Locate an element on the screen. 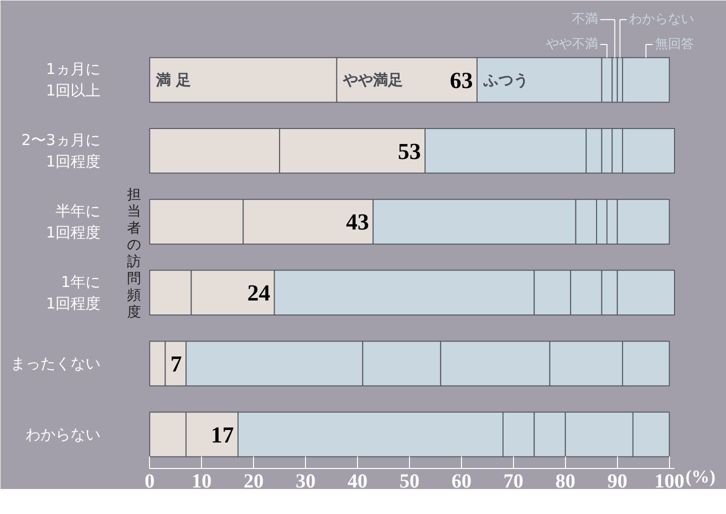  y-tick-label: 2〜3ヵ月に 1回程度 is located at coordinates (61, 151).